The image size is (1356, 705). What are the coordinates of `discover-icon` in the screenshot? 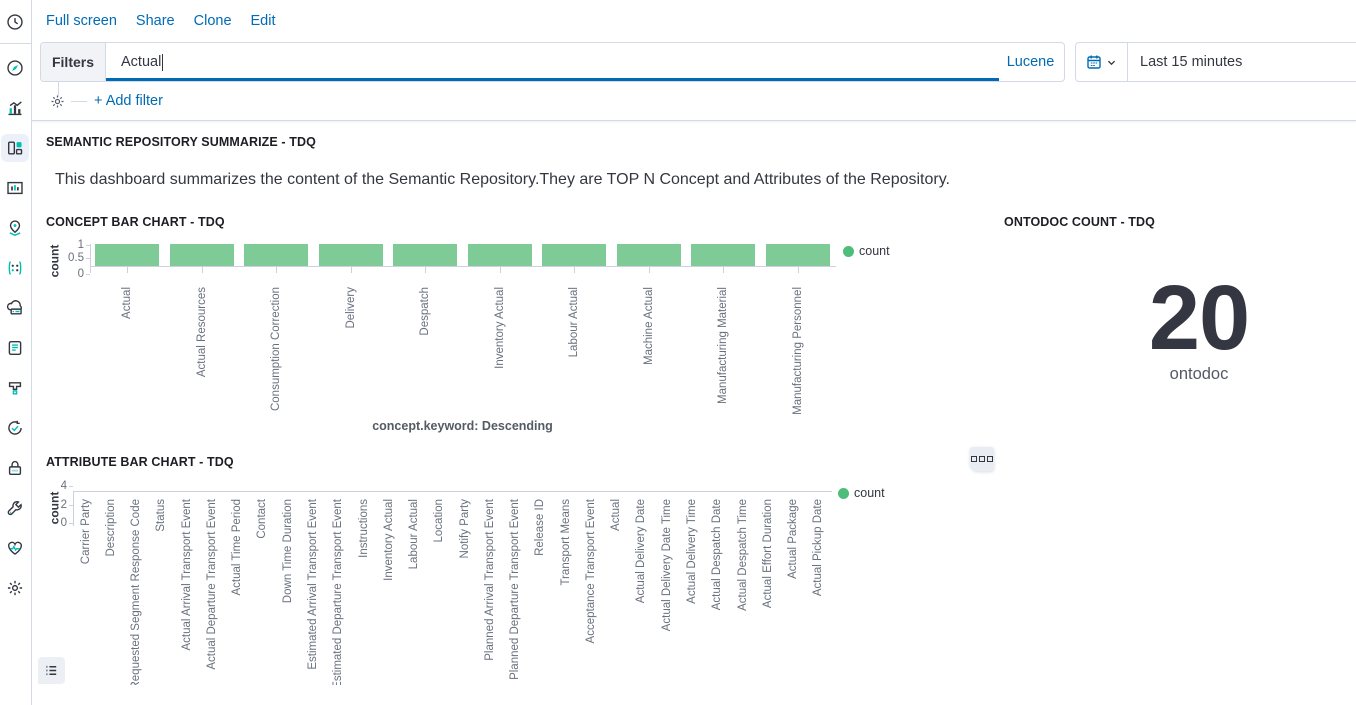 It's located at (15, 68).